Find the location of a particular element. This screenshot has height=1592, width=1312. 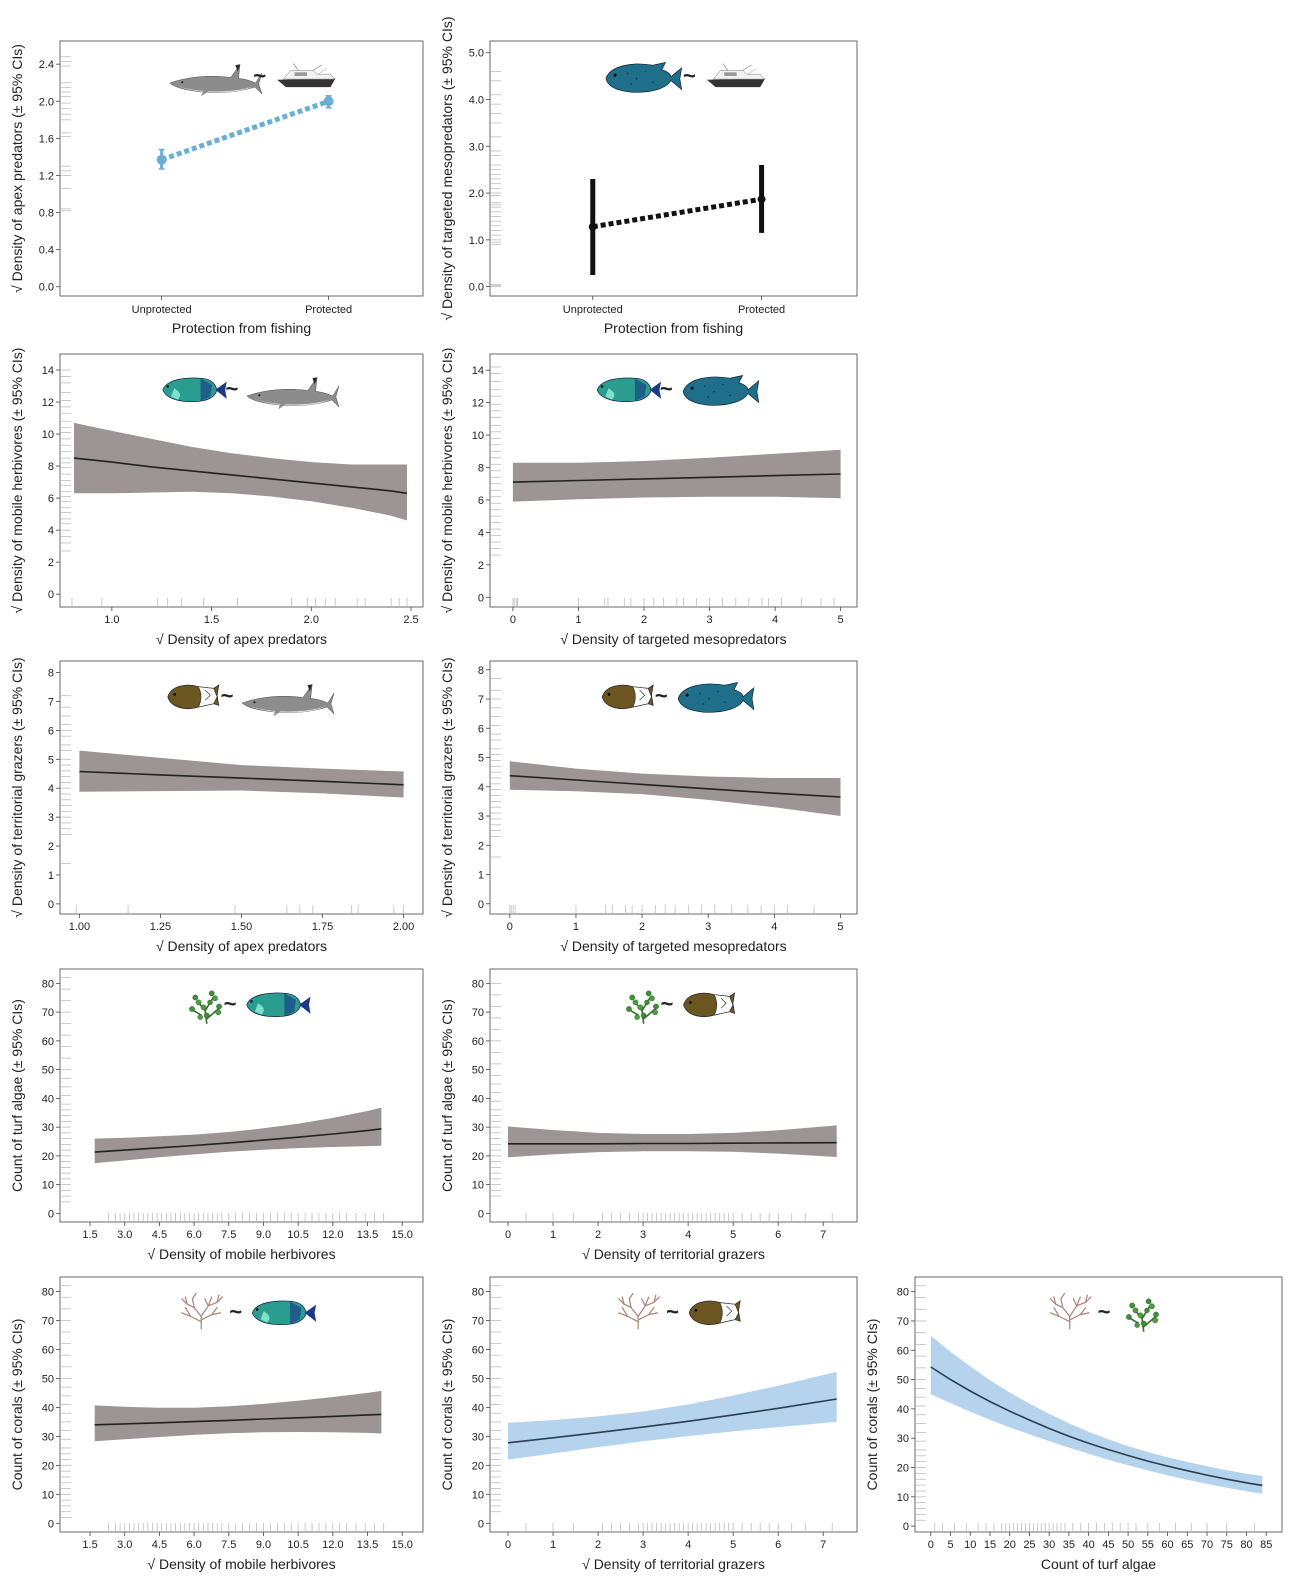

y-tick-label: 0.8 is located at coordinates (46, 214).